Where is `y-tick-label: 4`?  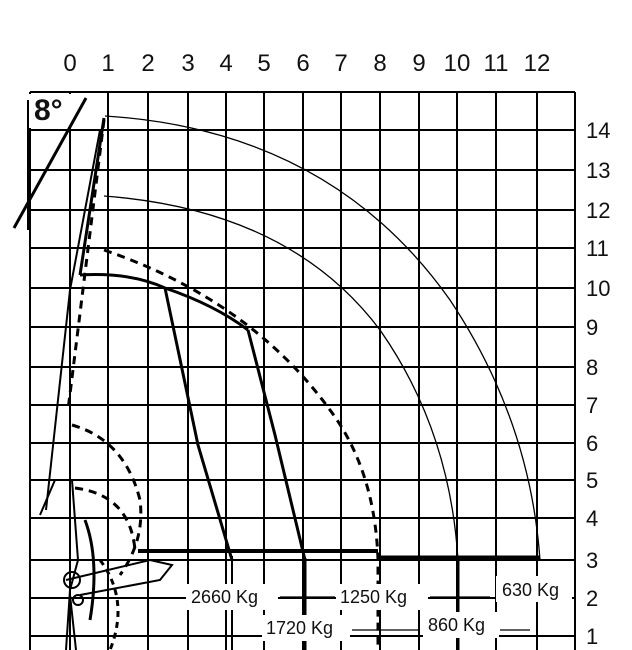
y-tick-label: 4 is located at coordinates (592, 518).